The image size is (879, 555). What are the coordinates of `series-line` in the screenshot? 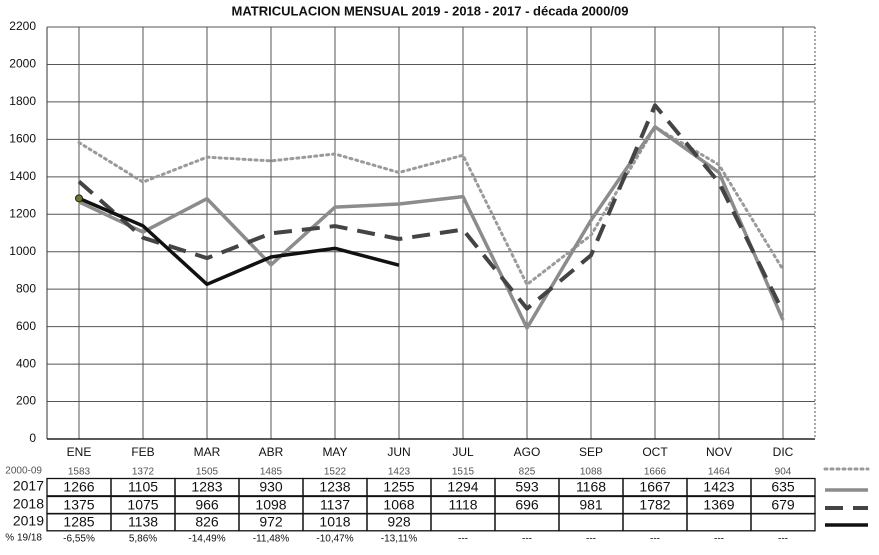 It's located at (239, 241).